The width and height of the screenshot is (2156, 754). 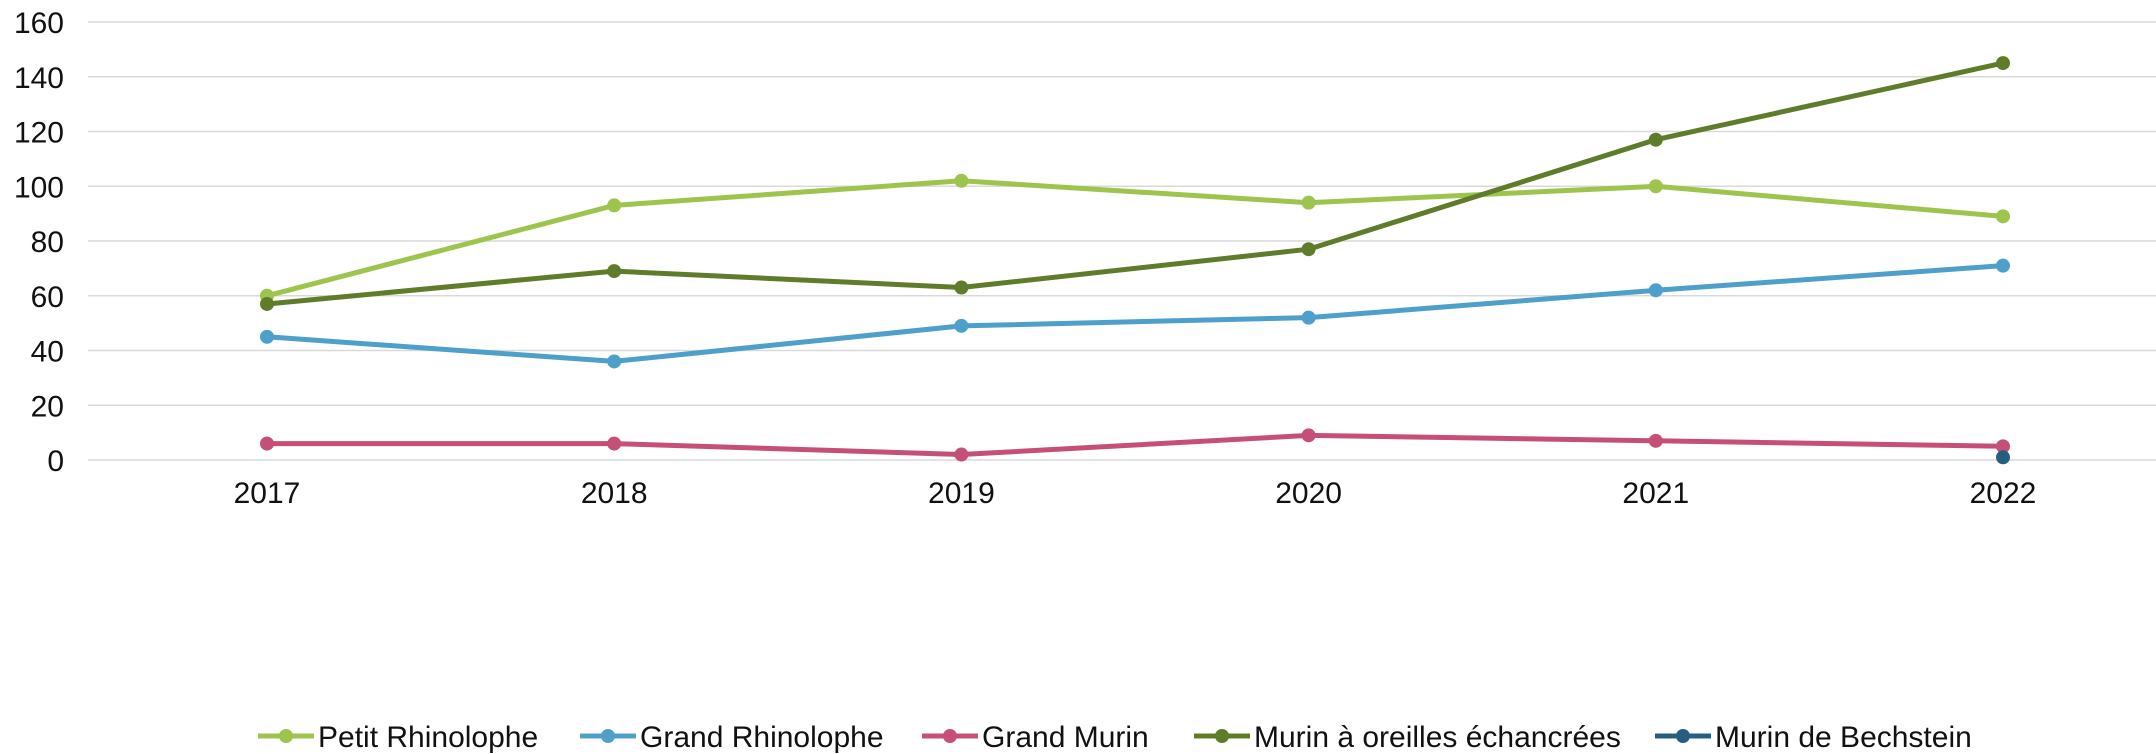 What do you see at coordinates (961, 493) in the screenshot?
I see `x-tick-label: 2019` at bounding box center [961, 493].